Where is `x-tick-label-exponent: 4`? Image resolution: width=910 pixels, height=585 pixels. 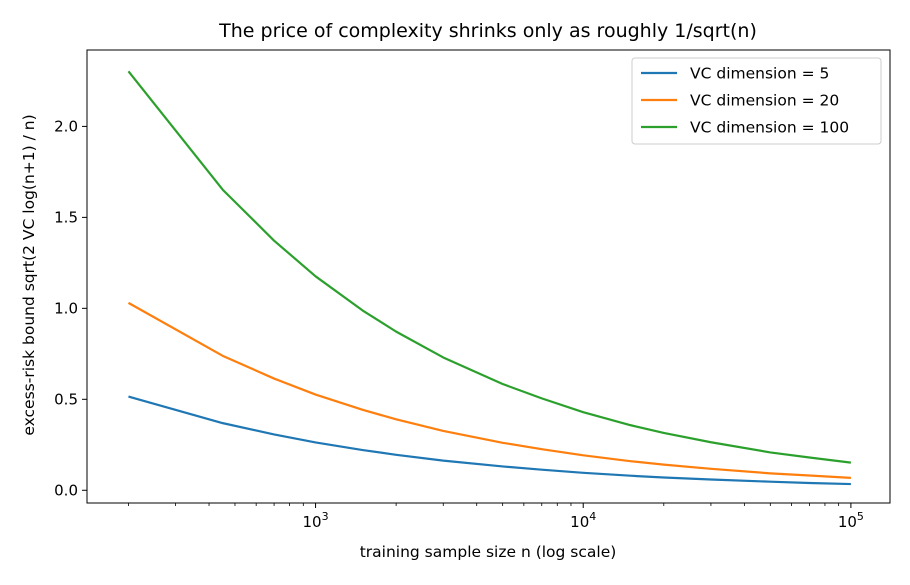
x-tick-label-exponent: 4 is located at coordinates (592, 516).